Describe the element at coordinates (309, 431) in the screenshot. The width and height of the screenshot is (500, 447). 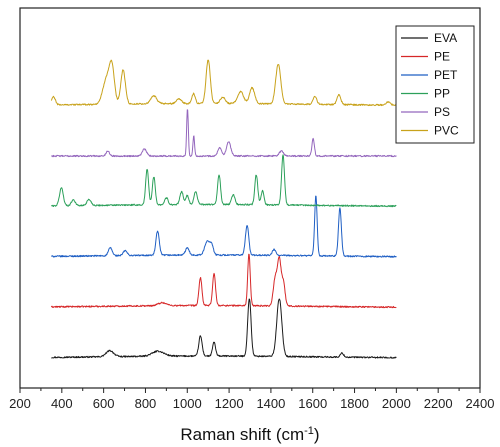
I see `x-axis-title-sup: -1` at that location.